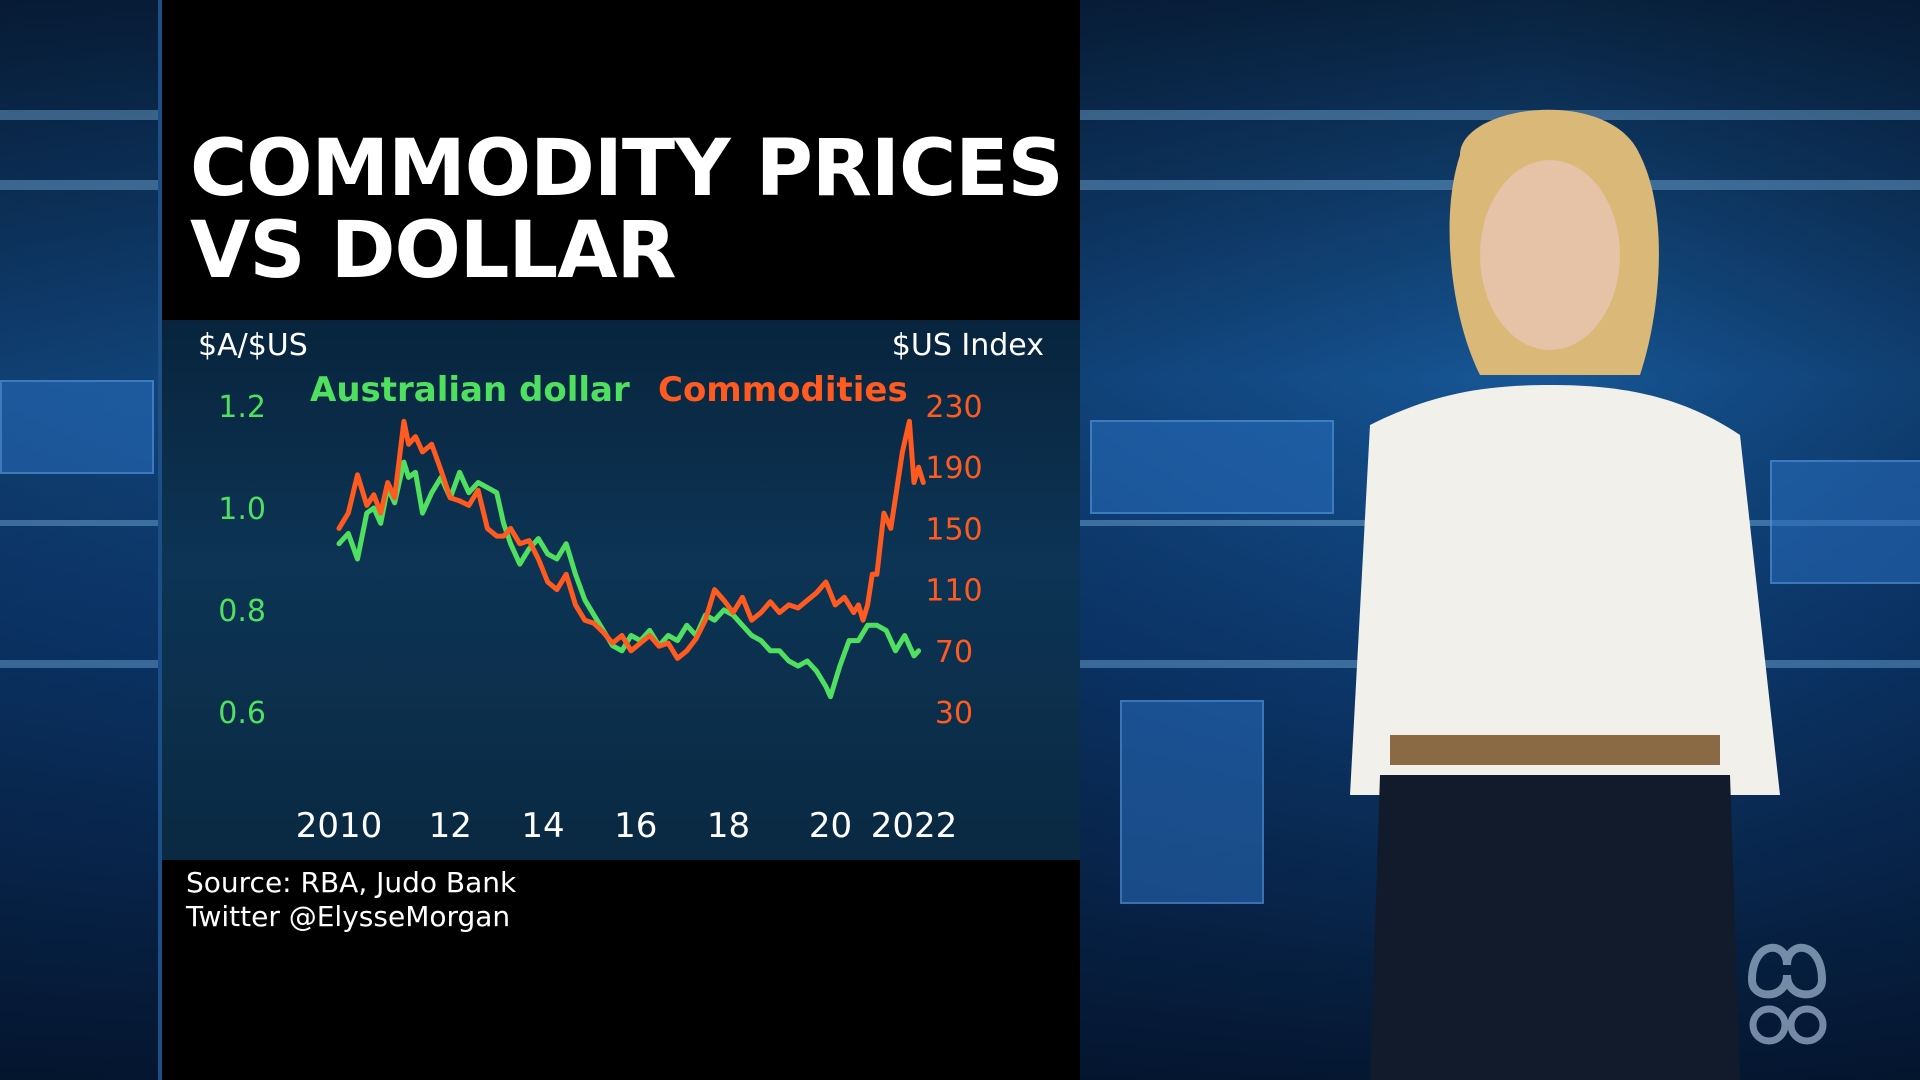 The width and height of the screenshot is (1920, 1080). I want to click on x-tick-label: 20, so click(830, 826).